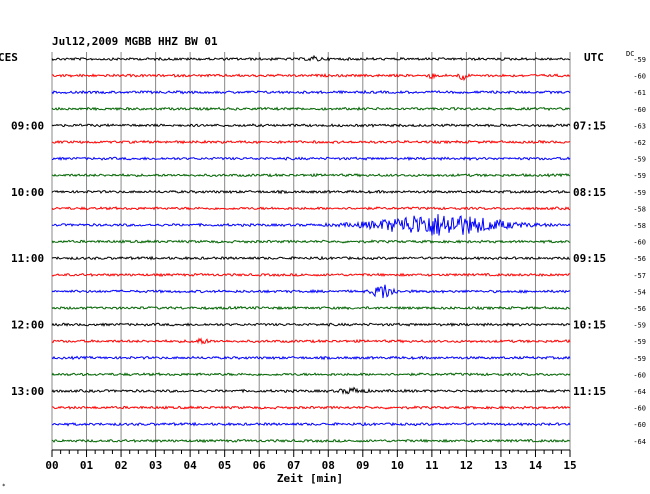 This screenshot has width=650, height=494. Describe the element at coordinates (589, 125) in the screenshot. I see `right-time-label: 07:15` at that location.